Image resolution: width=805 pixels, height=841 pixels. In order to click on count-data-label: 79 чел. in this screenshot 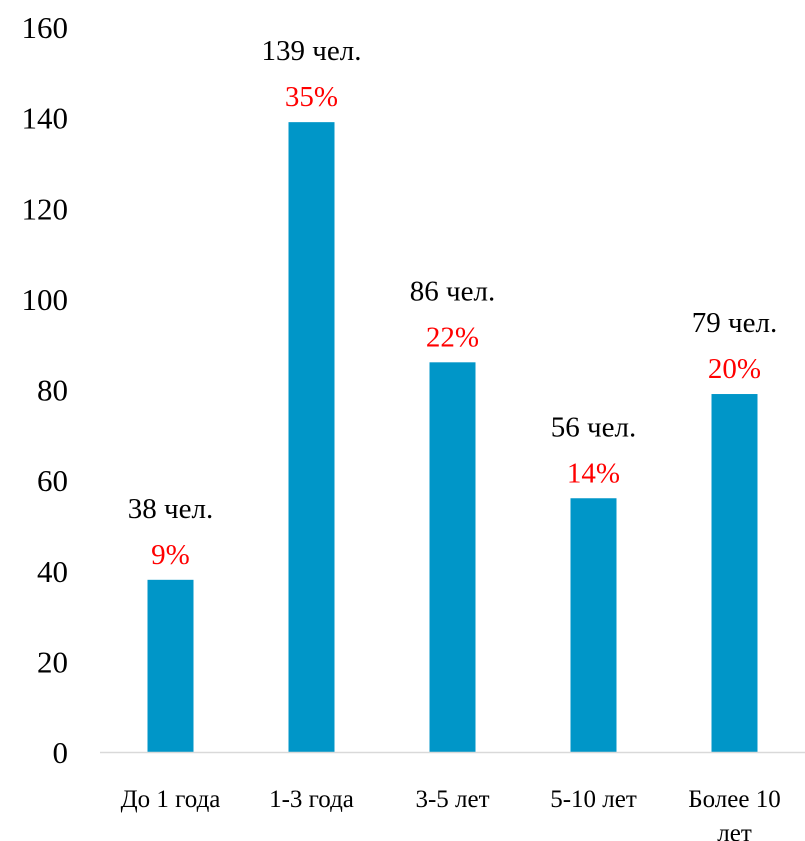, I will do `click(734, 323)`.